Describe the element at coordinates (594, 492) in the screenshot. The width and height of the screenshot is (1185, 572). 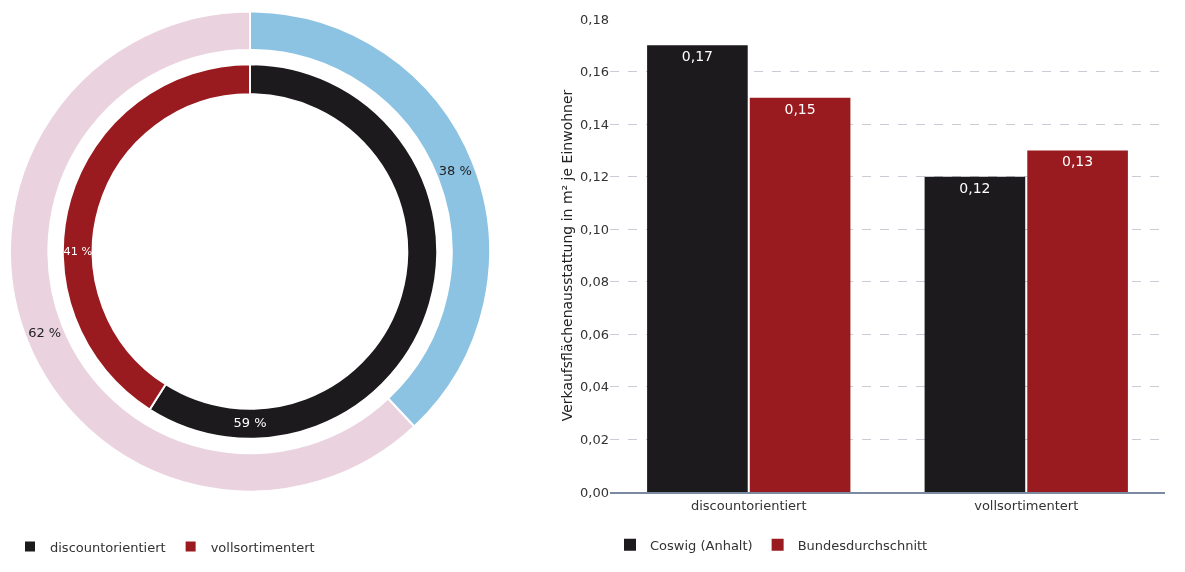
I see `y-tick-label: 0,00` at that location.